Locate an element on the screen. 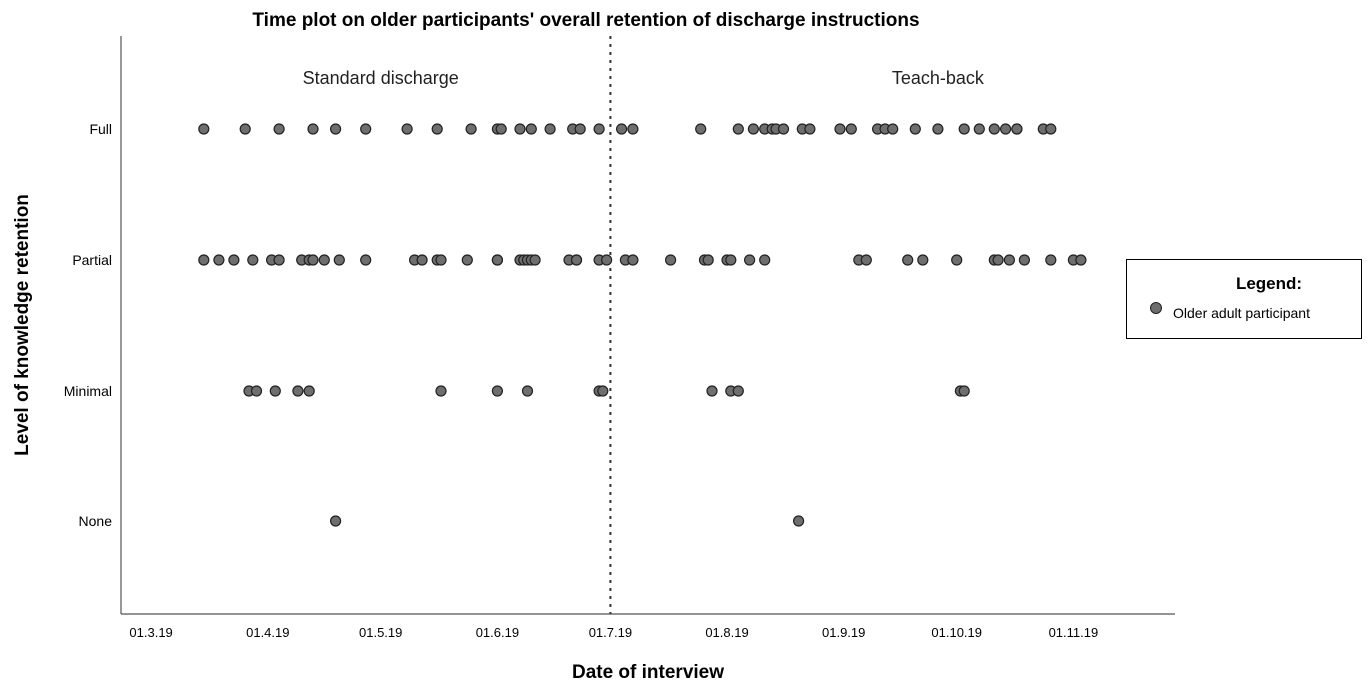  y-tick-label-none: None is located at coordinates (96, 521).